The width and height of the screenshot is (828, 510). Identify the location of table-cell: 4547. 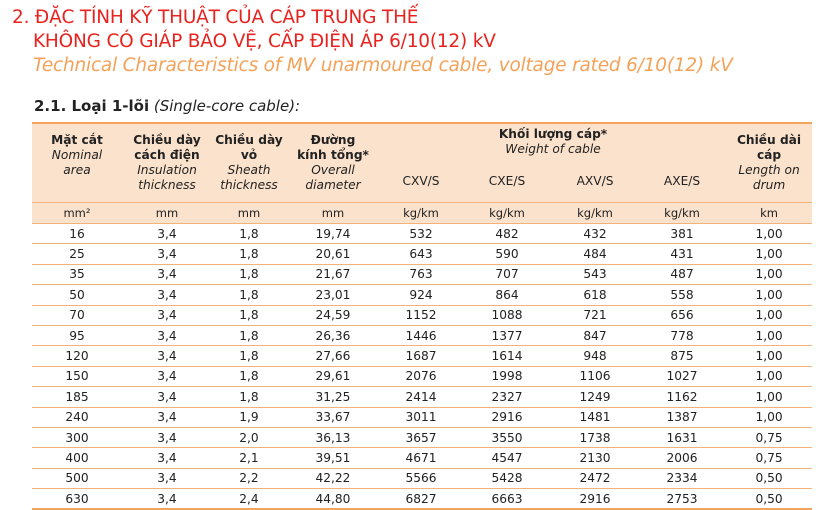
(507, 458).